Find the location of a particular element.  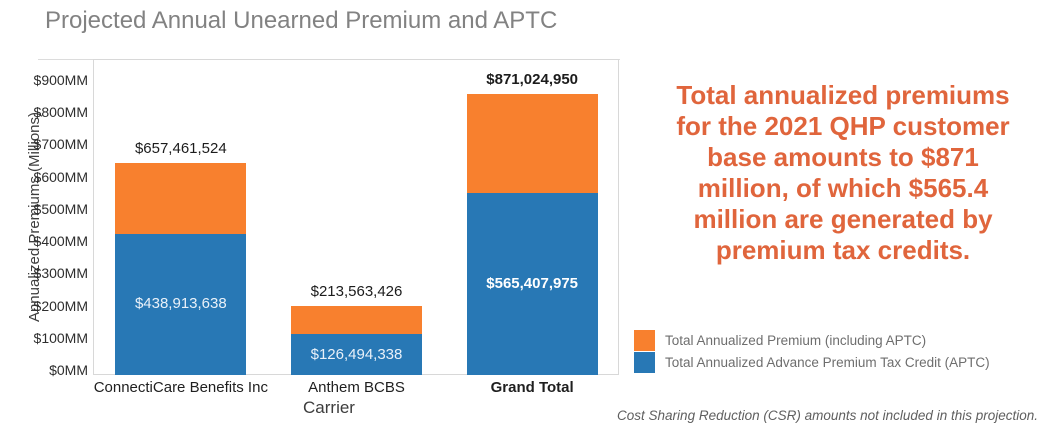

x-tick-label: Anthem BCBS is located at coordinates (356, 387).